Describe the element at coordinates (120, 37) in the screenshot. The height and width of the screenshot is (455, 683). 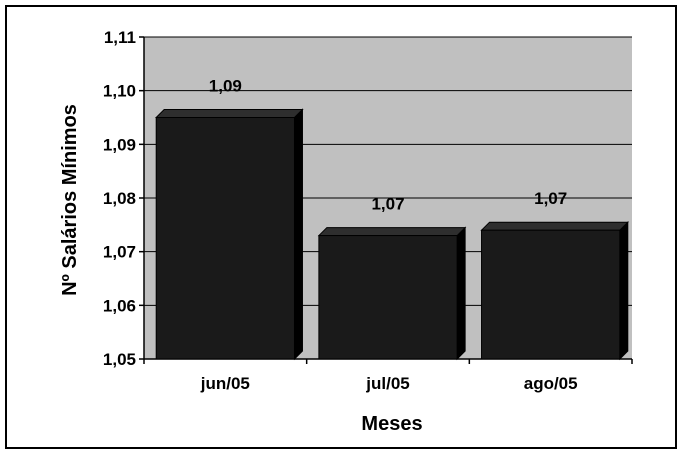
I see `y-tick-label: 1,11` at that location.